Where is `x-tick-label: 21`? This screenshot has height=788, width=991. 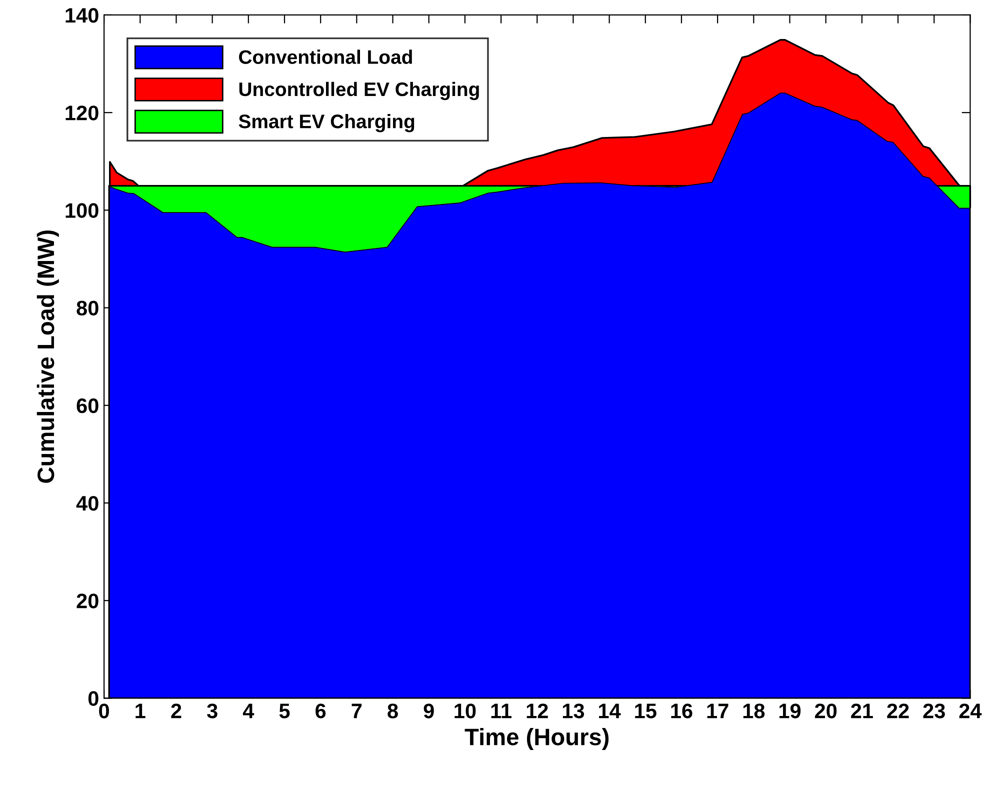 x-tick-label: 21 is located at coordinates (862, 711).